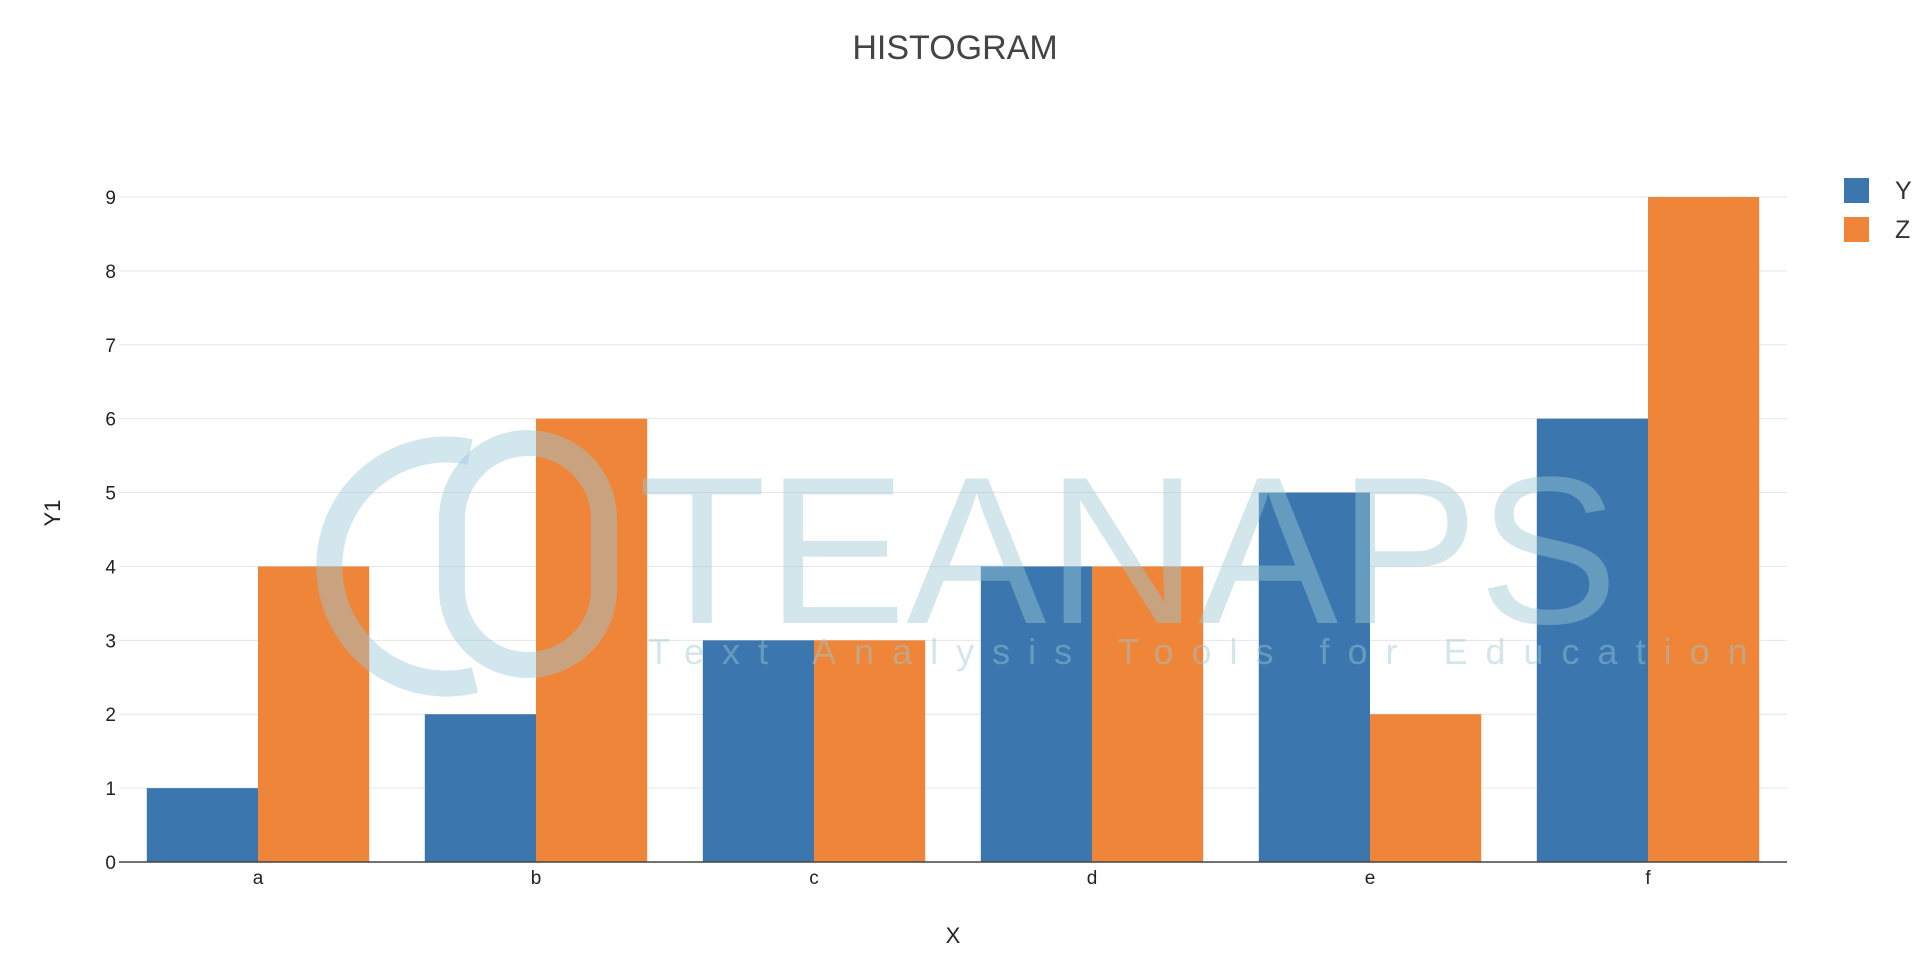 The image size is (1932, 958). I want to click on x-tick-label: e, so click(1370, 878).